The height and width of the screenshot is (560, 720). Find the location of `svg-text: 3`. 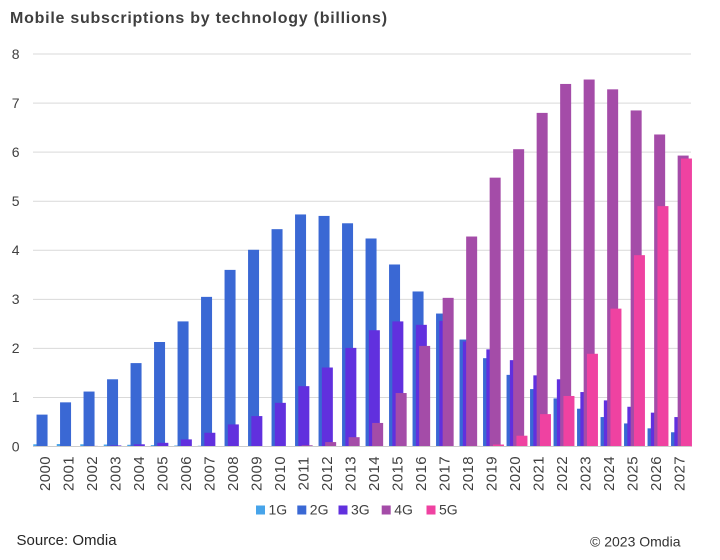

svg-text: 3 is located at coordinates (16, 299).